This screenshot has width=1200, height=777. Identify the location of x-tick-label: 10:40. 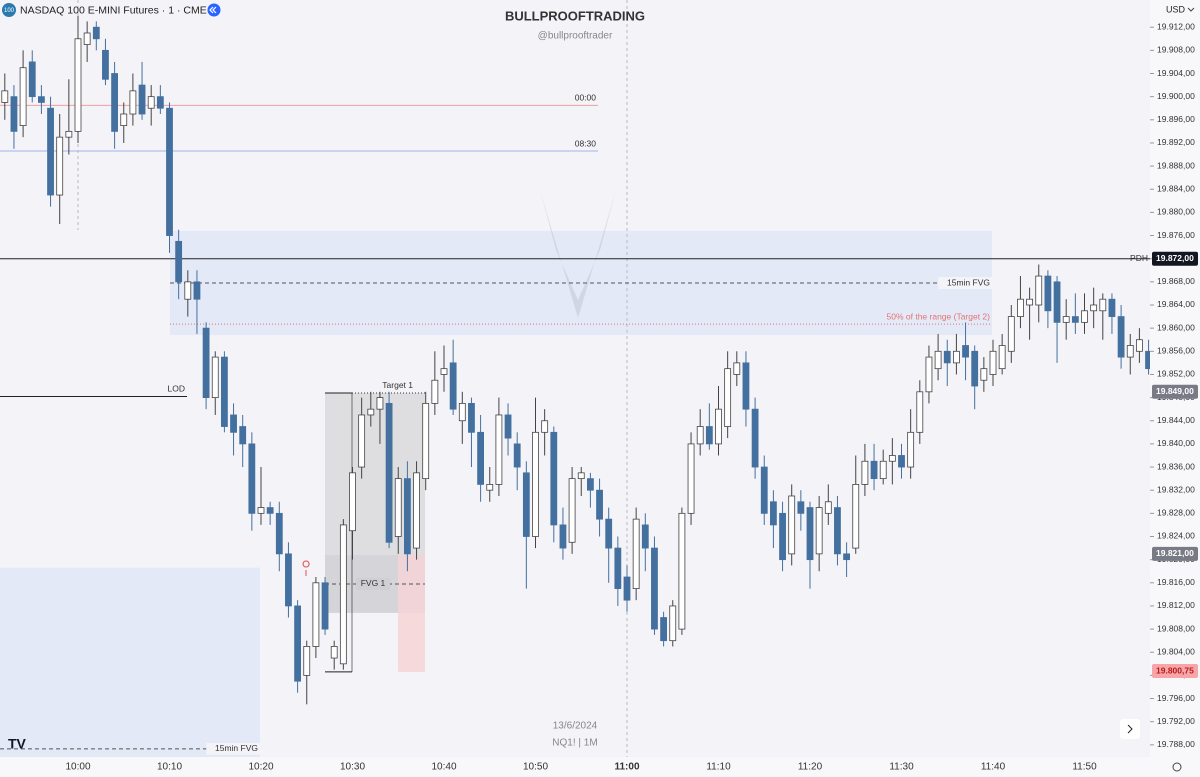
(443, 767).